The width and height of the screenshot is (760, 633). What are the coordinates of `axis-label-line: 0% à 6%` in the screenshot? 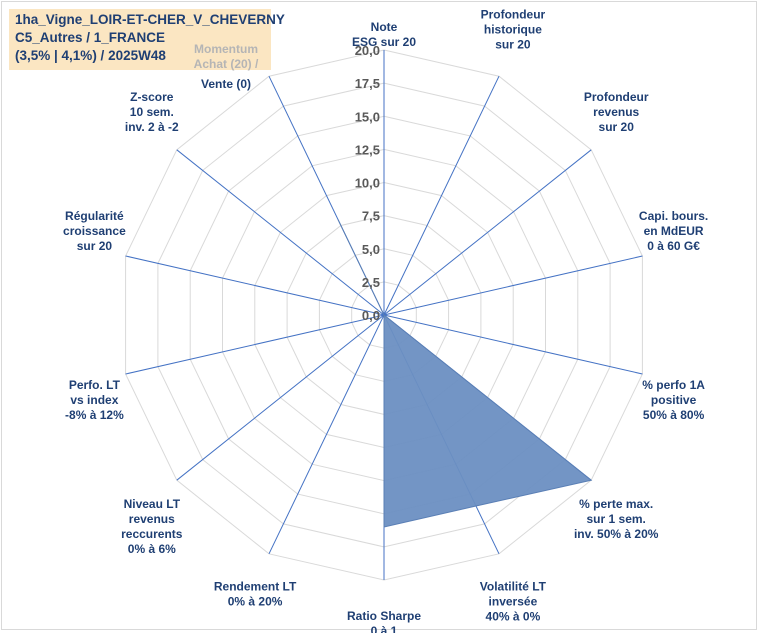 It's located at (152, 549).